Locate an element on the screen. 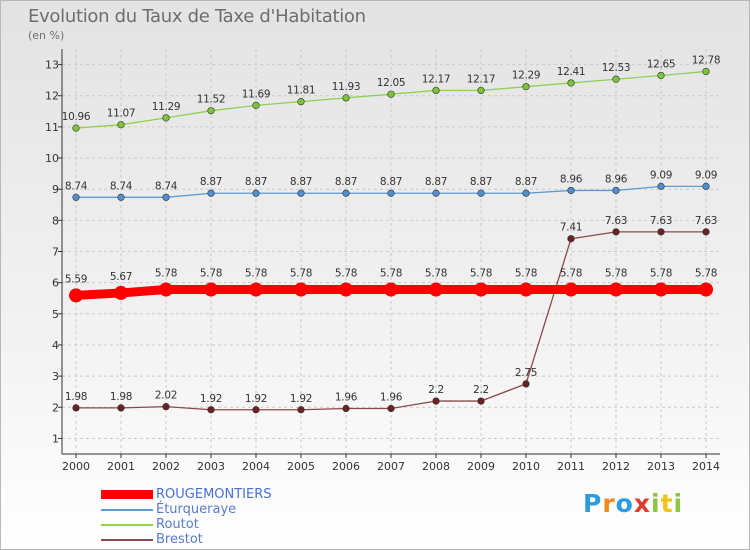 The width and height of the screenshot is (750, 550). data-label-eturqueraye: 8.74 is located at coordinates (76, 186).